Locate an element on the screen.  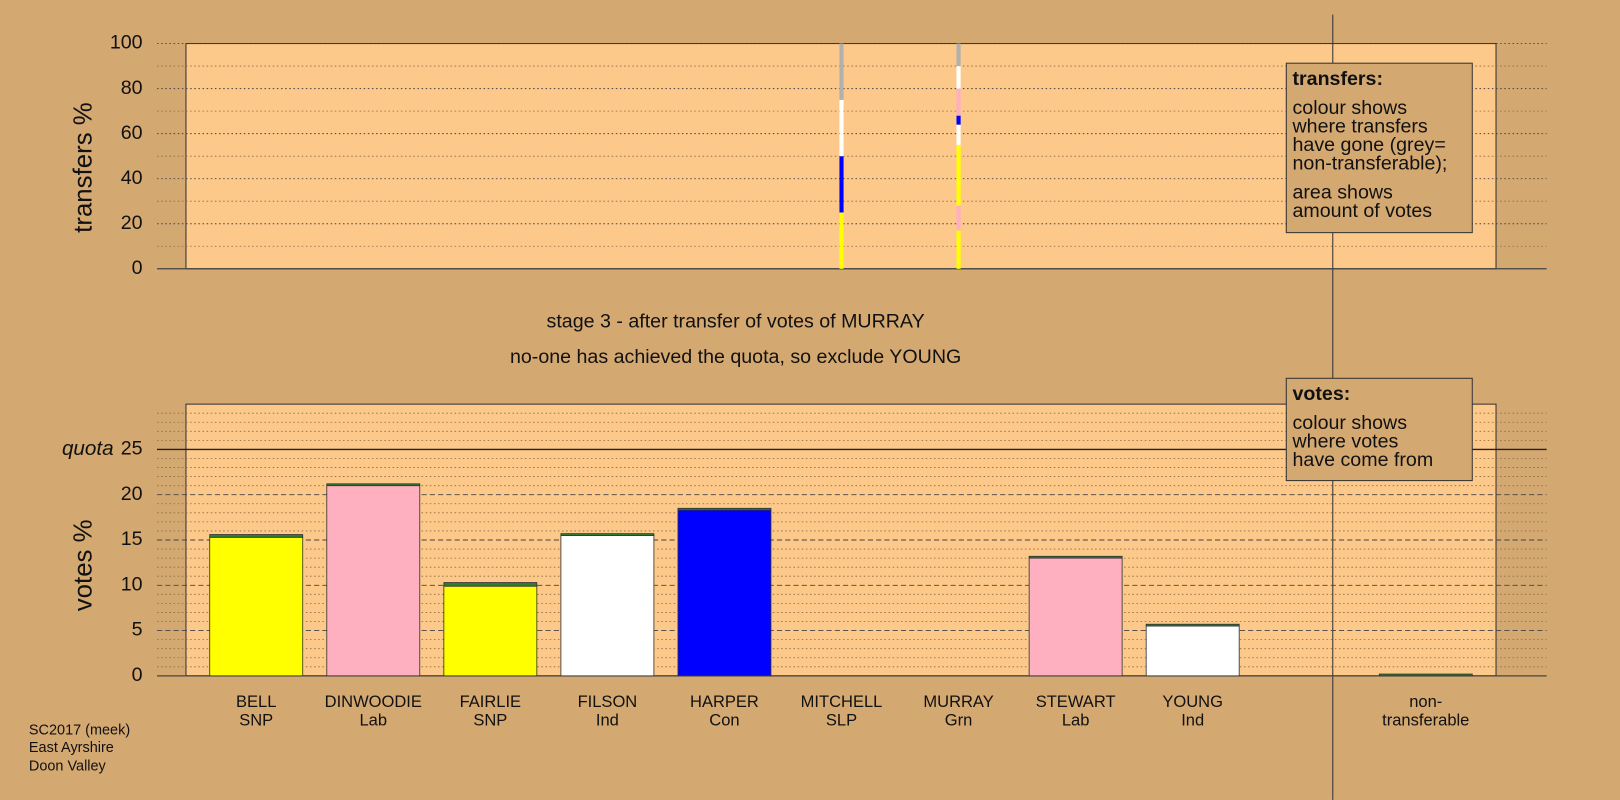
note-text: where votes is located at coordinates (1344, 442).